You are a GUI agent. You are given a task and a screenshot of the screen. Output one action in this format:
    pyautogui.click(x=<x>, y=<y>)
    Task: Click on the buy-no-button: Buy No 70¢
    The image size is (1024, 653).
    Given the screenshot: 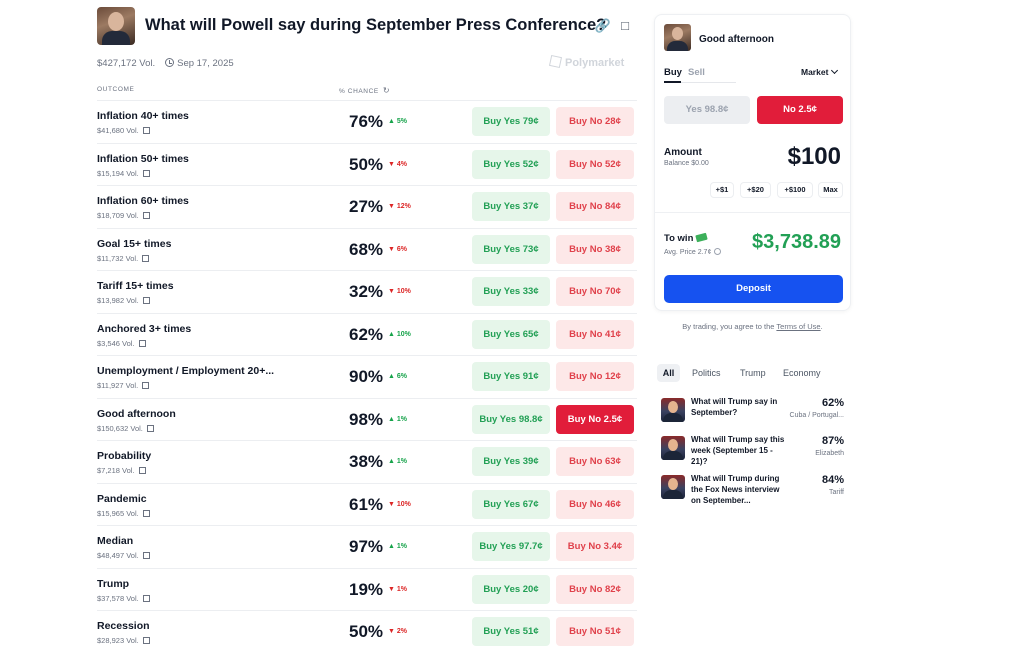 What is the action you would take?
    pyautogui.click(x=595, y=291)
    